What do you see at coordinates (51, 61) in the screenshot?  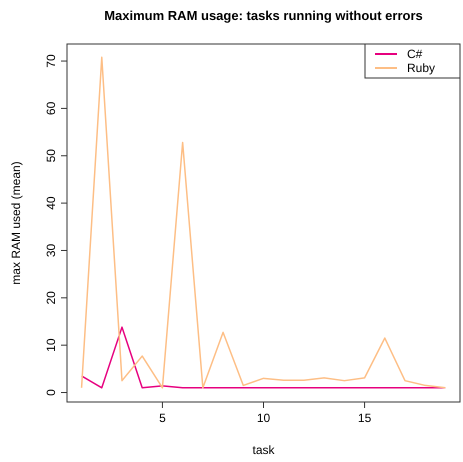 I see `y-tick-label: 70` at bounding box center [51, 61].